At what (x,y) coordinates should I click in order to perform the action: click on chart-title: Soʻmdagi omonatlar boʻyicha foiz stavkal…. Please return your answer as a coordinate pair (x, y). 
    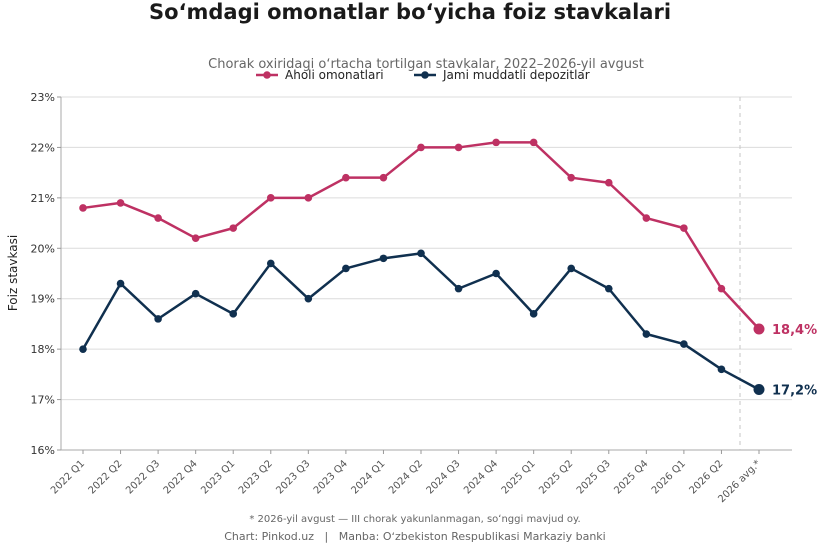
    Looking at the image, I should click on (410, 12).